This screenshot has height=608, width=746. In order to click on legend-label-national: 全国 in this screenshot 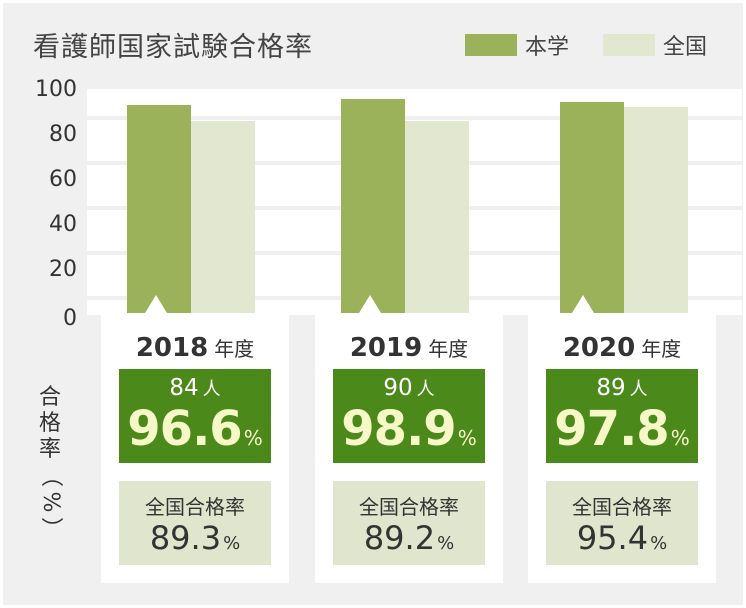, I will do `click(685, 47)`.